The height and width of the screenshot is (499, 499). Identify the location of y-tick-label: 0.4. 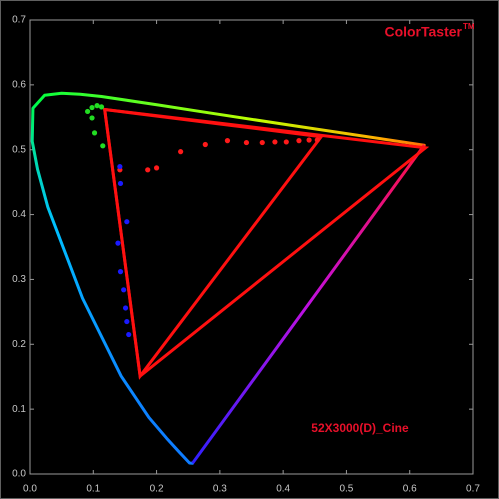
(19, 214).